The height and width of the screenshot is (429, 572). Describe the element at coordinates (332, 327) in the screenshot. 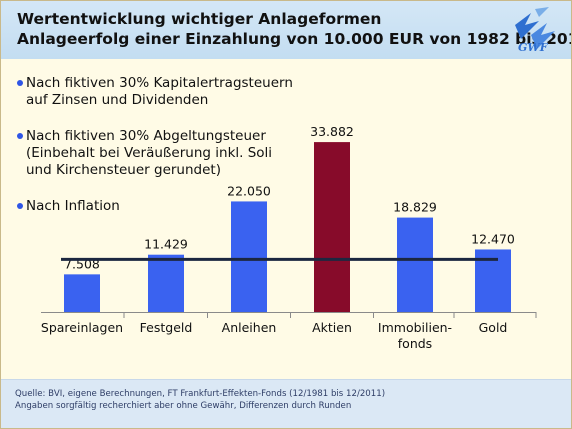

I see `x-tick-label-aktien: Aktien` at that location.